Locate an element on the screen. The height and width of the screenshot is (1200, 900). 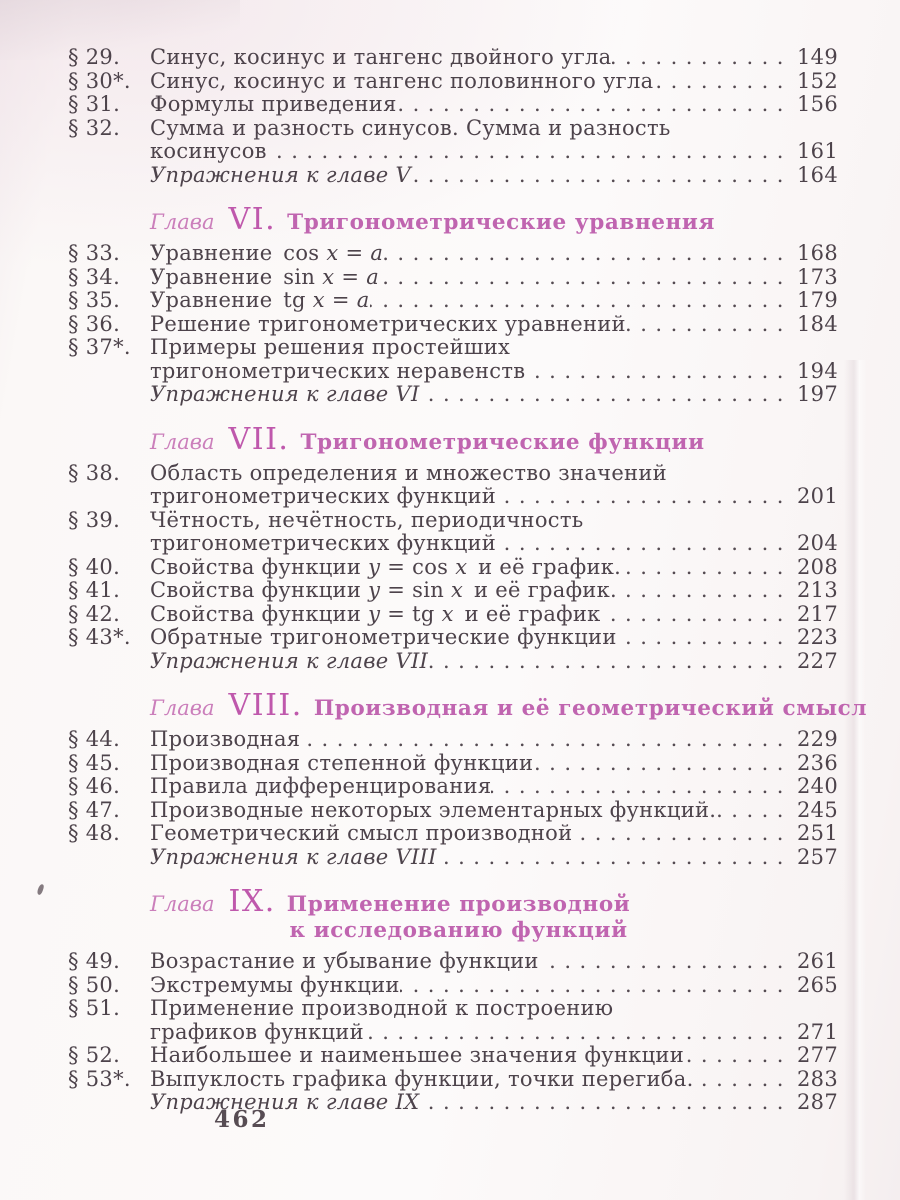
section-number: § 51. is located at coordinates (94, 1008).